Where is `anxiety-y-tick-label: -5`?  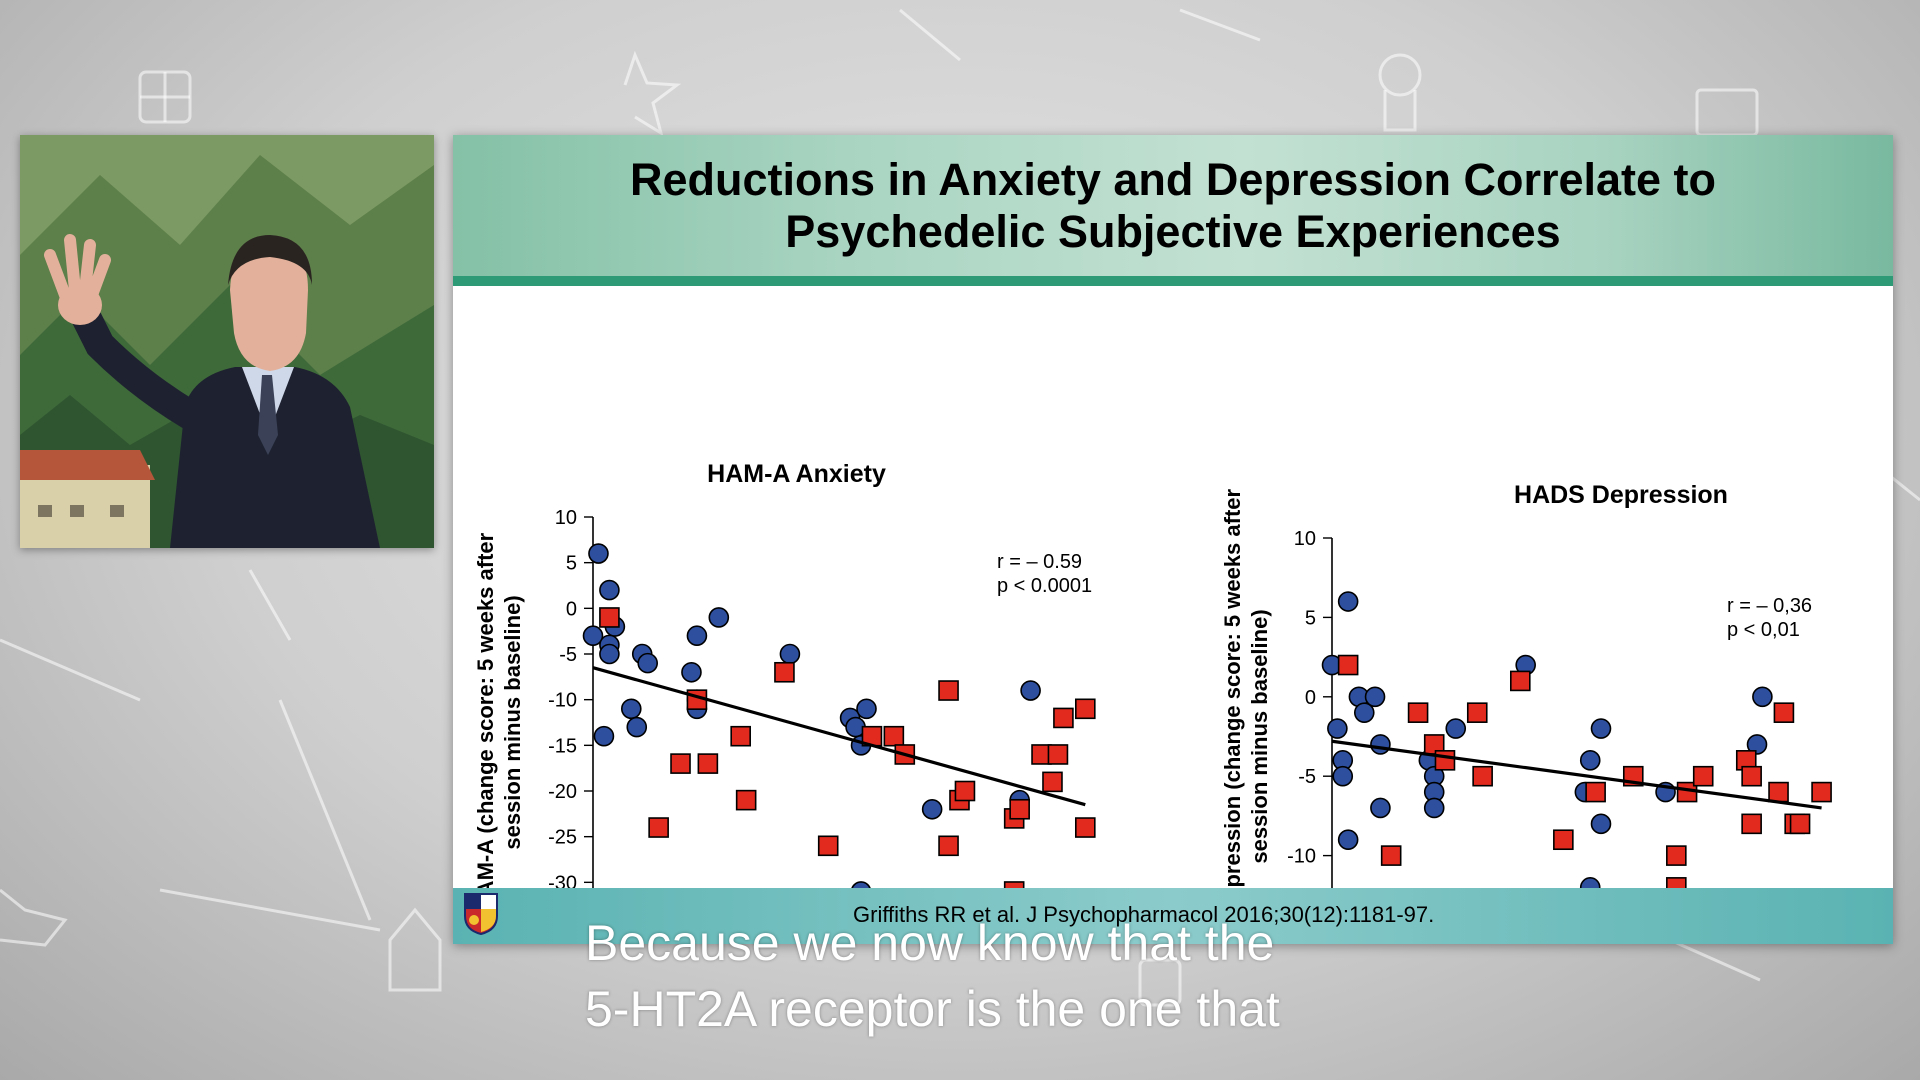 anxiety-y-tick-label: -5 is located at coordinates (568, 655).